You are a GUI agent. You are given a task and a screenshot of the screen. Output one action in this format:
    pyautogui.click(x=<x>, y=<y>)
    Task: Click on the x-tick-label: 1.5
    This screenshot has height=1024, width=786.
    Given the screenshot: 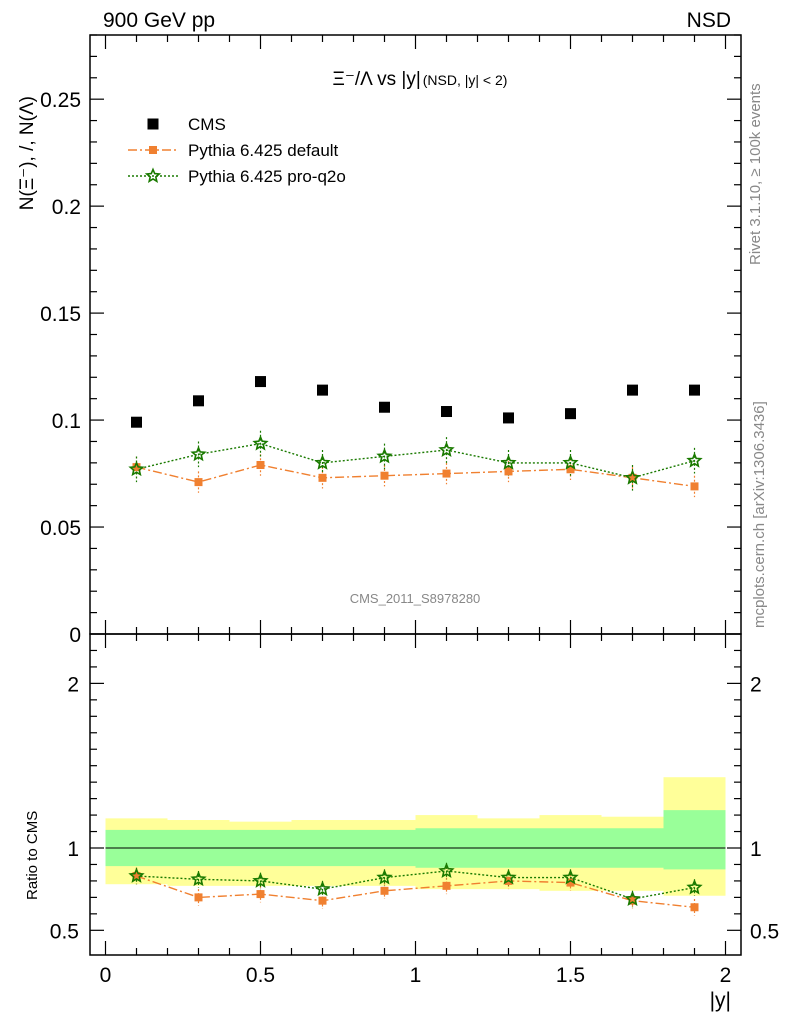 What is the action you would take?
    pyautogui.click(x=570, y=975)
    